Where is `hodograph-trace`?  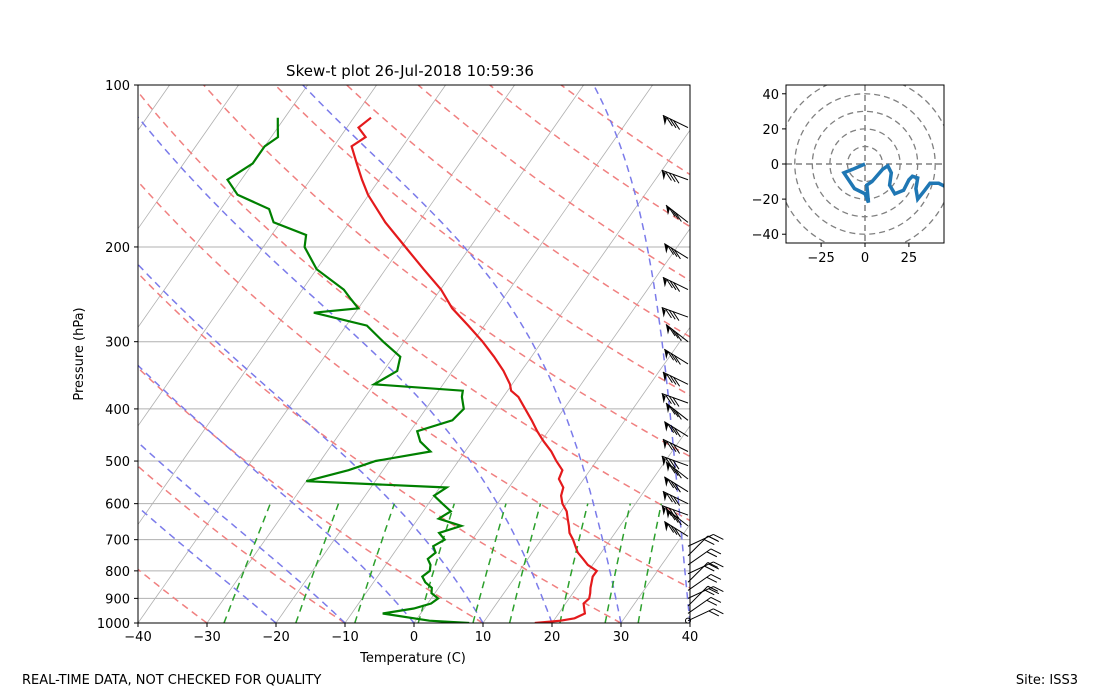
hodograph-trace is located at coordinates (892, 183).